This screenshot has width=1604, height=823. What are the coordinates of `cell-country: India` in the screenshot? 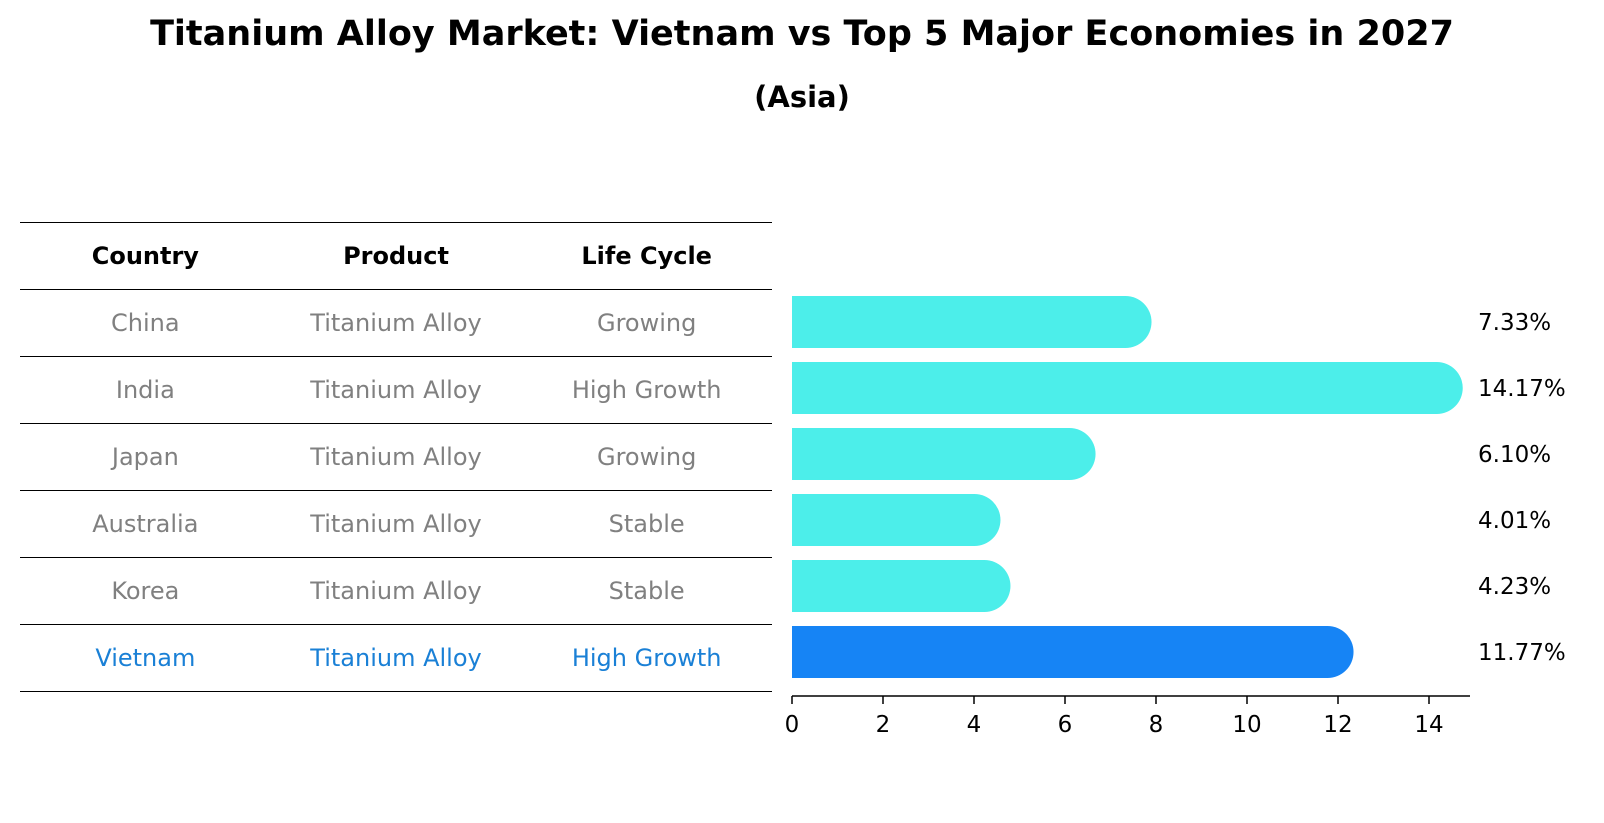 It's located at (145, 390).